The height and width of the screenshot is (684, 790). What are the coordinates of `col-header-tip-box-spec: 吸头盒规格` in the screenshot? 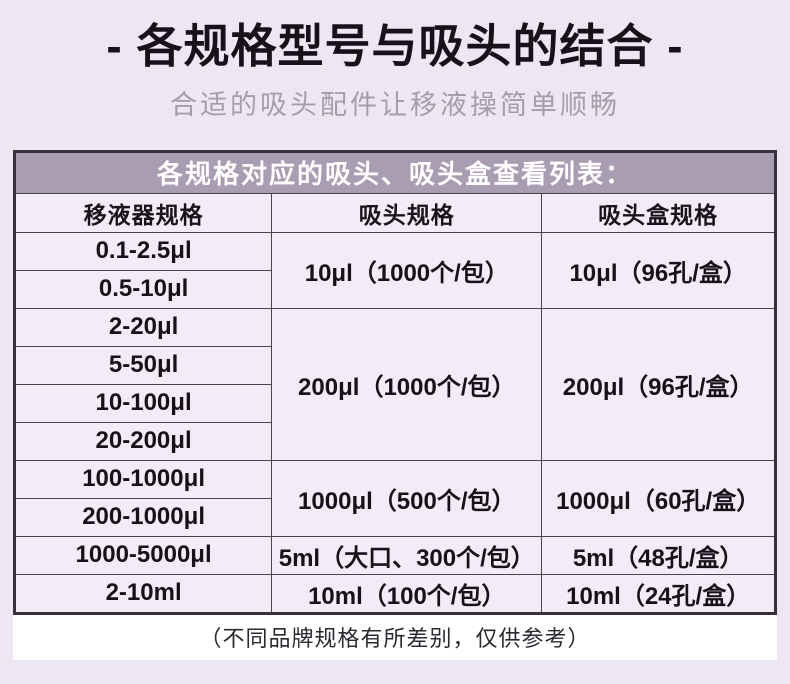 It's located at (658, 212).